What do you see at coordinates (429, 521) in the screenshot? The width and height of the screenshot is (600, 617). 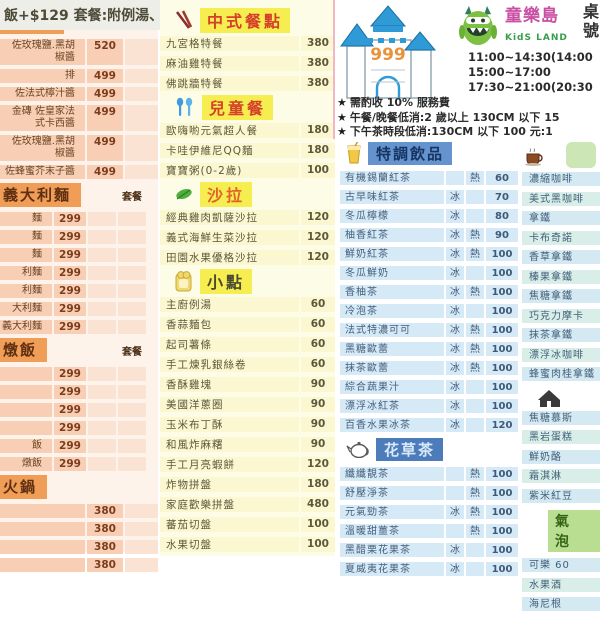 I see `herbal-tea-items: 纖纖靚茶 熱 100 舒壓淨茶 熱 100 元氣勁茶 冰 熱 100 溫暖甜薑茶` at bounding box center [429, 521].